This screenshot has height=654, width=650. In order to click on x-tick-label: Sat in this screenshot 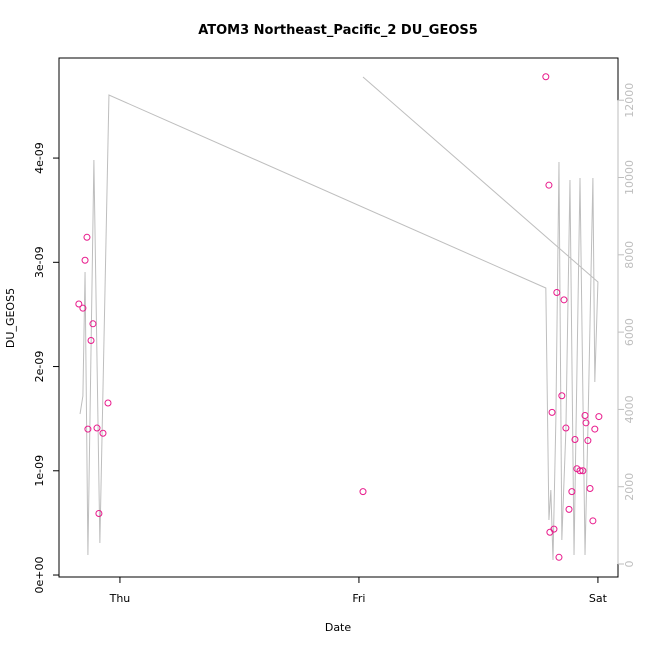, I will do `click(598, 598)`.